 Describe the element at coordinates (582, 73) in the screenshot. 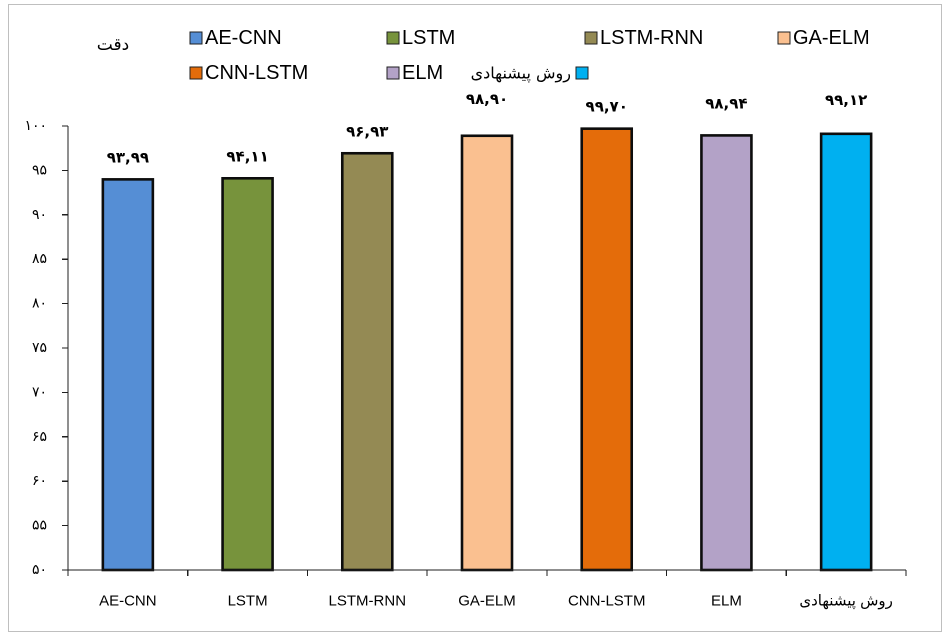

I see `legend-swatch-proposed-method` at that location.